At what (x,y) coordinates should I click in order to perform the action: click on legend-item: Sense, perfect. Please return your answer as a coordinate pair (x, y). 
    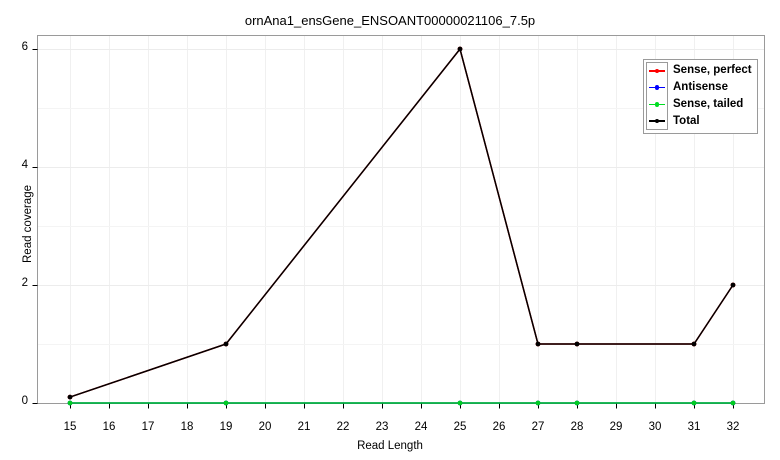
    Looking at the image, I should click on (699, 70).